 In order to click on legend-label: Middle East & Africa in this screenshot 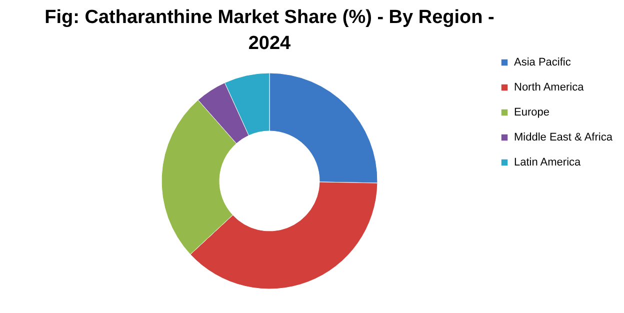, I will do `click(564, 138)`.